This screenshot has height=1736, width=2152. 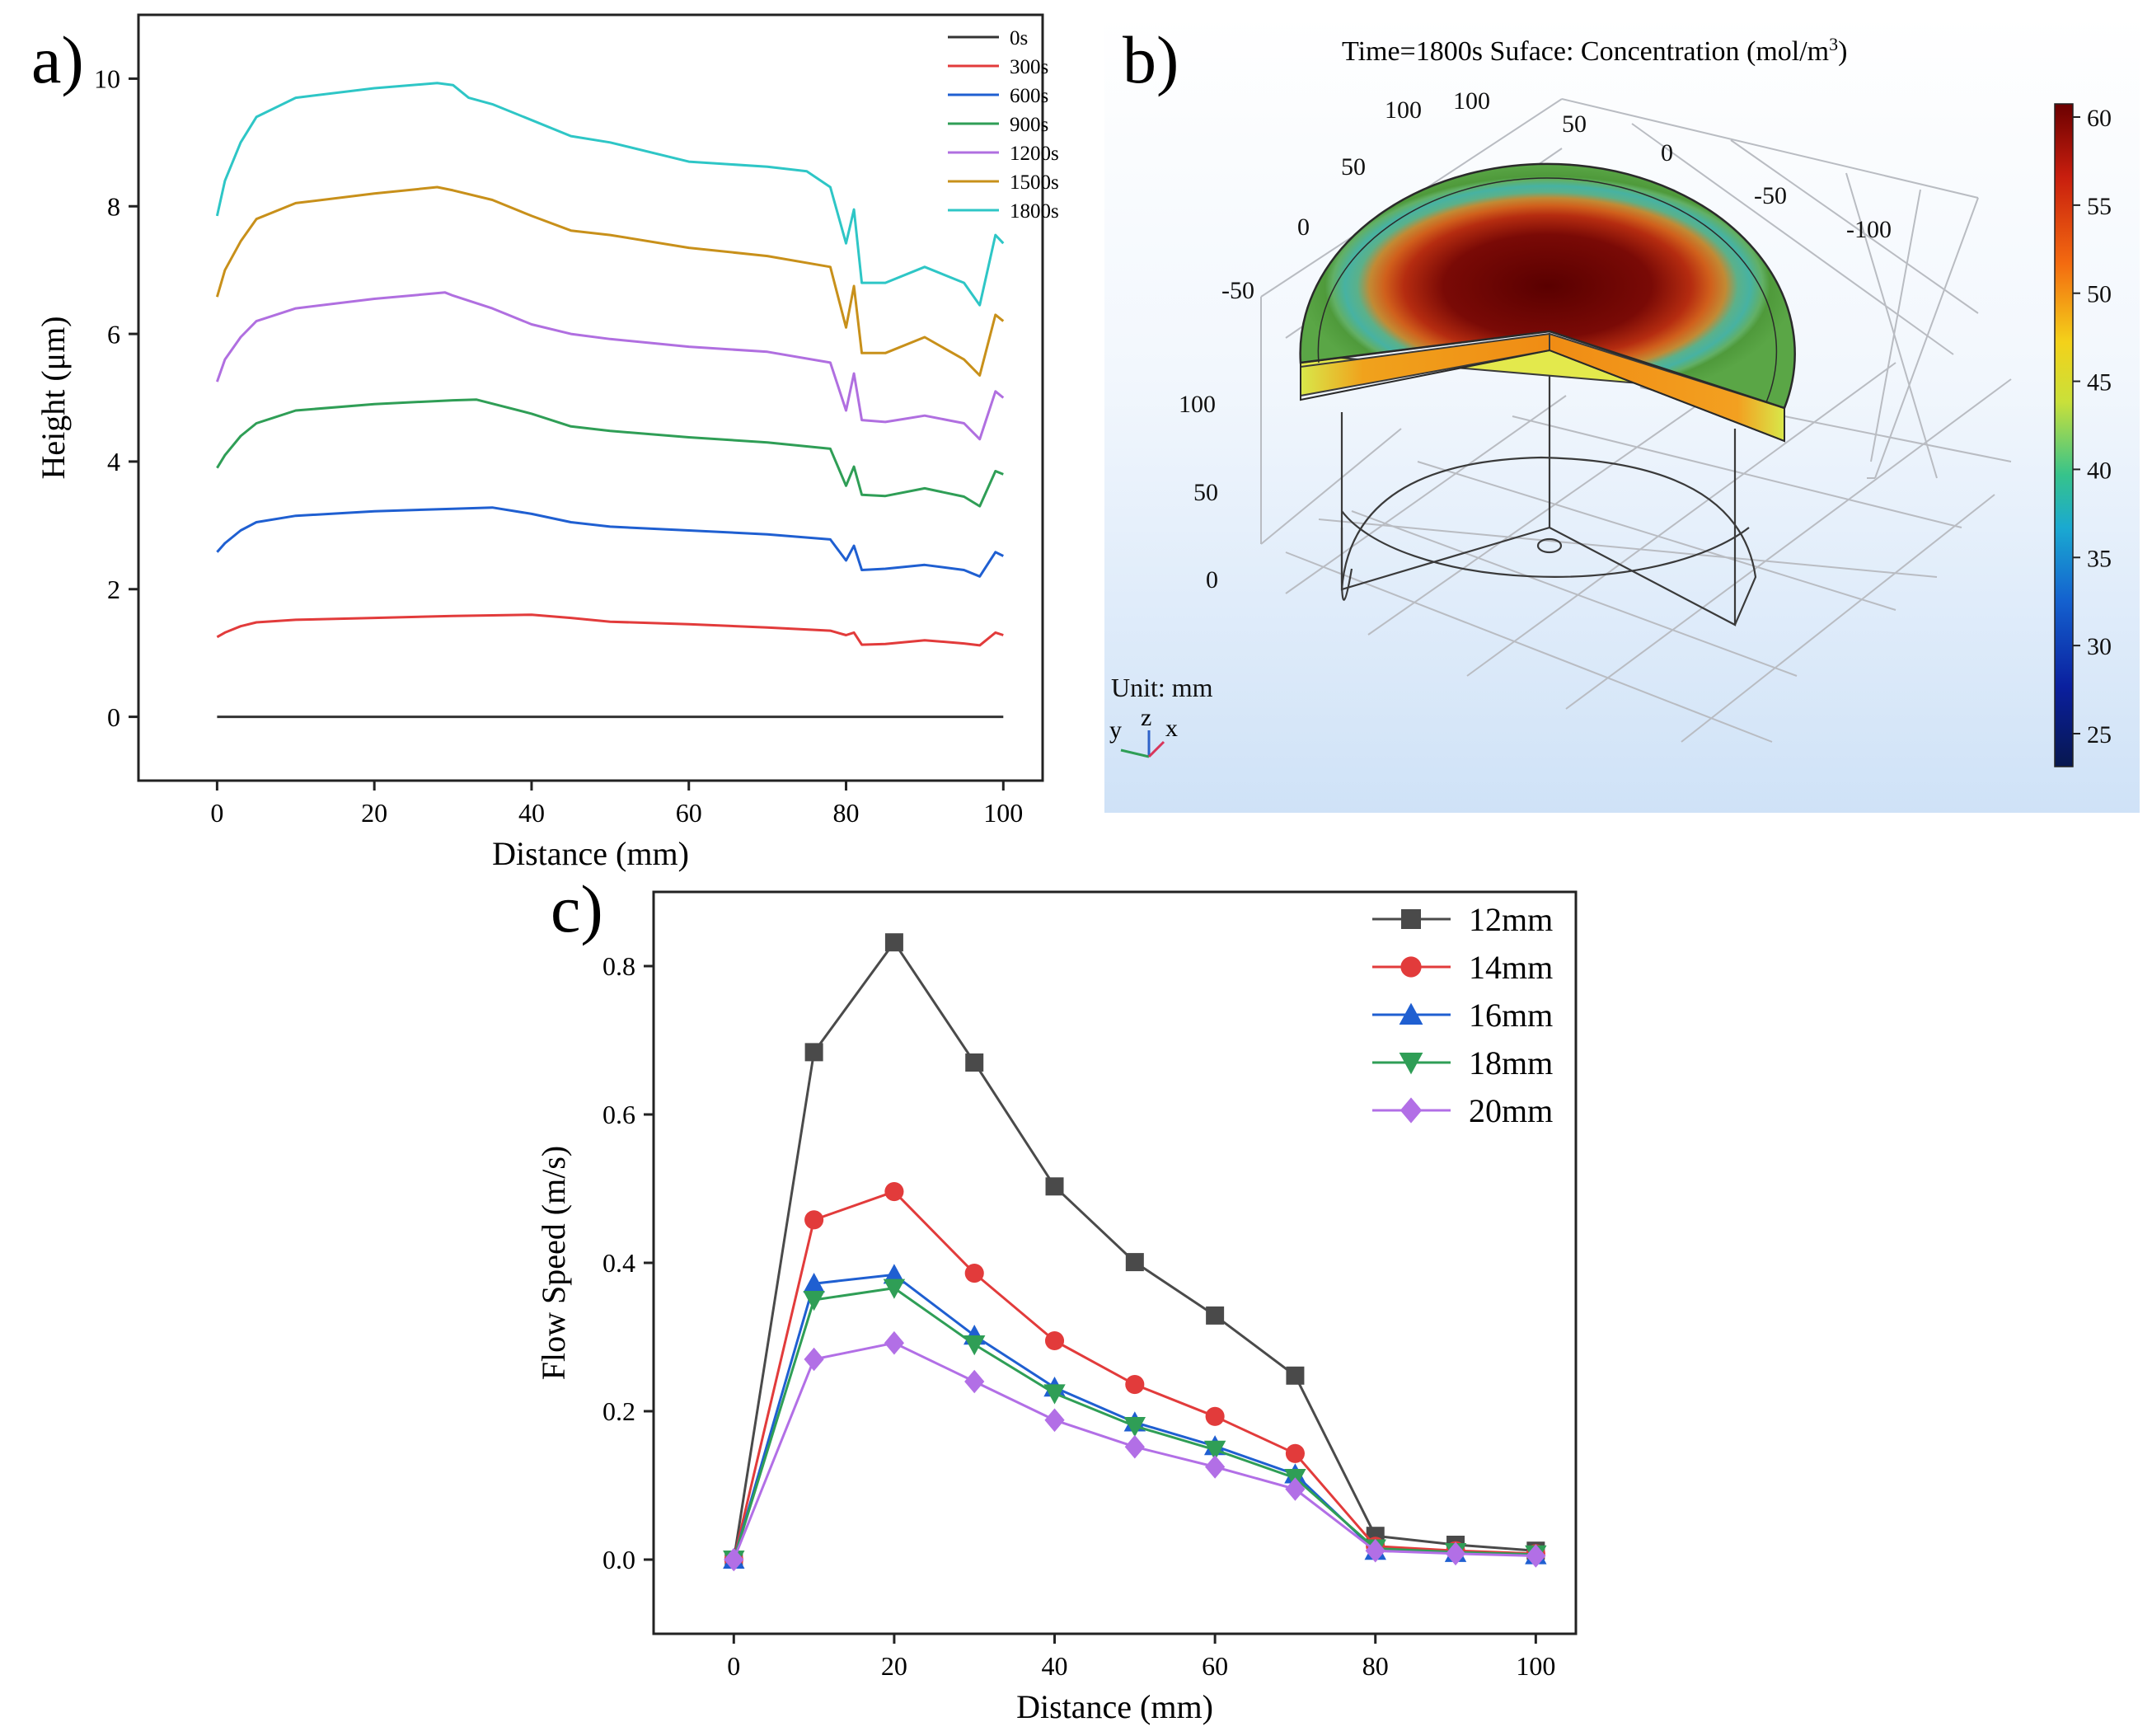 What do you see at coordinates (114, 206) in the screenshot?
I see `y-tick-label: 8` at bounding box center [114, 206].